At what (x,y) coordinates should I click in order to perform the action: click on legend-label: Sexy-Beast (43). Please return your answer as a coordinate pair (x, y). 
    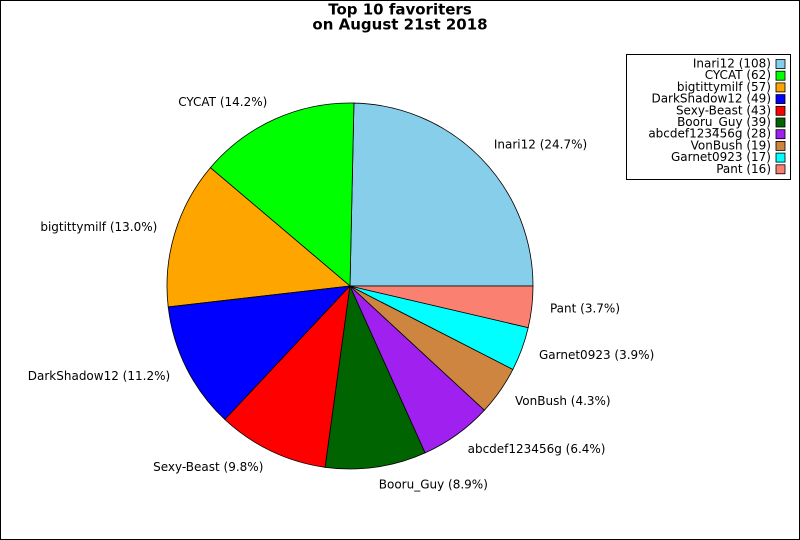
    Looking at the image, I should click on (723, 110).